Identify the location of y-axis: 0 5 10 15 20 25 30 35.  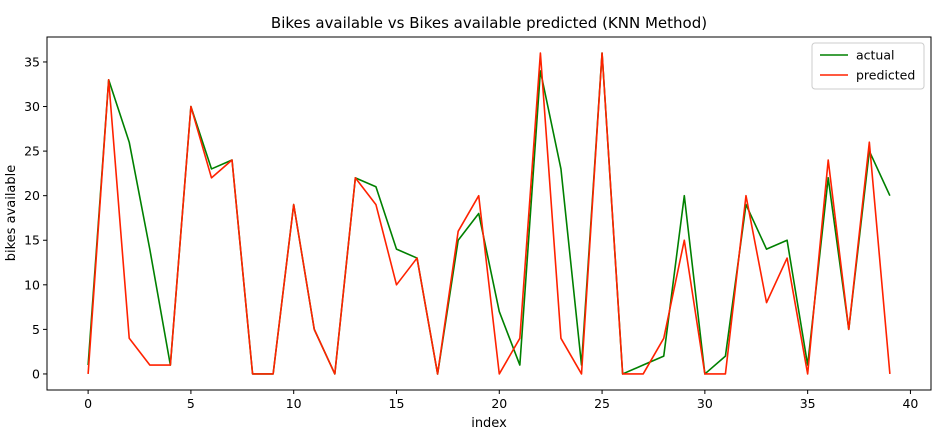
(35, 217).